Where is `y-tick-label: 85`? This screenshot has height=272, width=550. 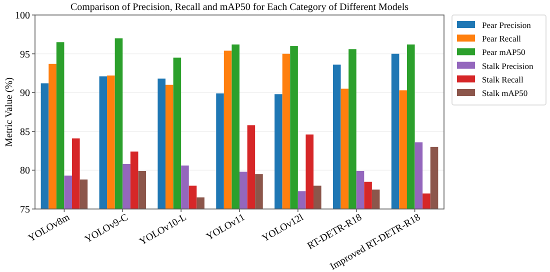 y-tick-label: 85 is located at coordinates (25, 132).